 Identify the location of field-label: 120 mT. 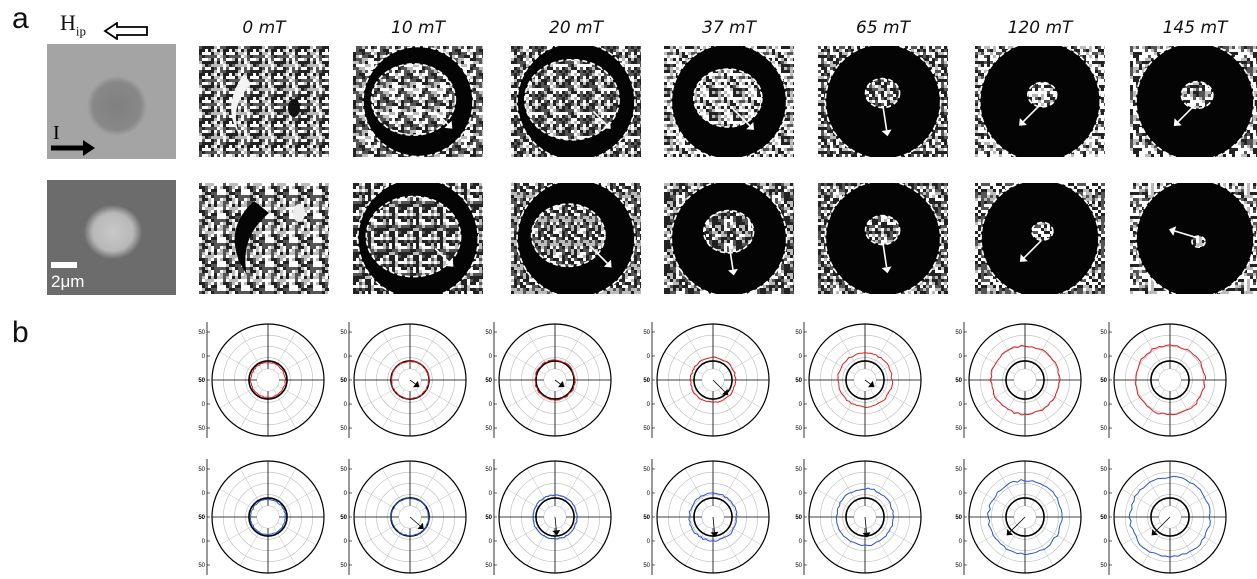
(1040, 28).